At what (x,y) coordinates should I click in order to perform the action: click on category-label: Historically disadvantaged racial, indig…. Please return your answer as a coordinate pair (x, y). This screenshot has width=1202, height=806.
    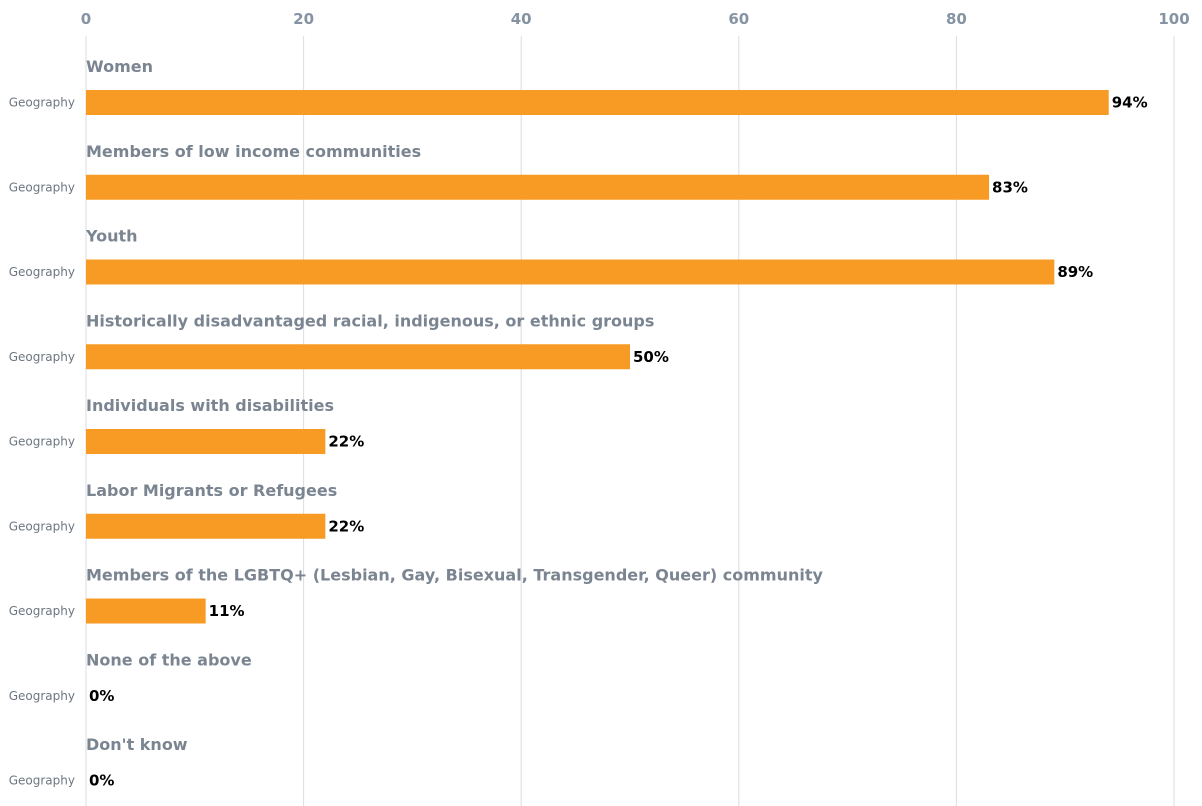
    Looking at the image, I should click on (370, 320).